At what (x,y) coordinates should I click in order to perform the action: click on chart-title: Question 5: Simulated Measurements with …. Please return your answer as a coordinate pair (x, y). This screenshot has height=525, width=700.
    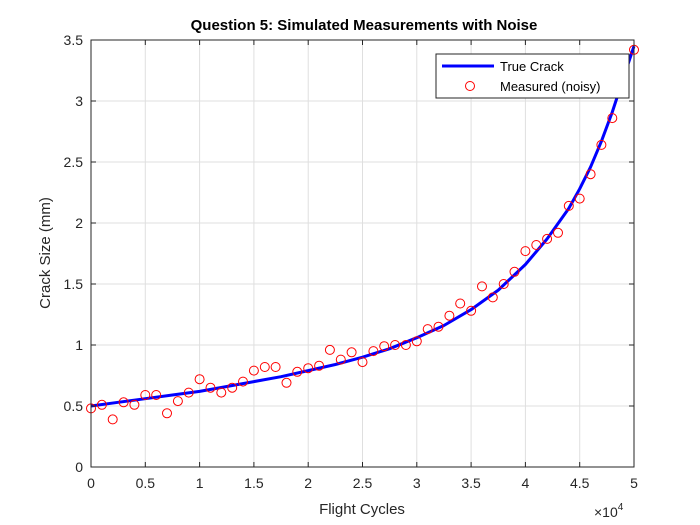
    Looking at the image, I should click on (364, 25).